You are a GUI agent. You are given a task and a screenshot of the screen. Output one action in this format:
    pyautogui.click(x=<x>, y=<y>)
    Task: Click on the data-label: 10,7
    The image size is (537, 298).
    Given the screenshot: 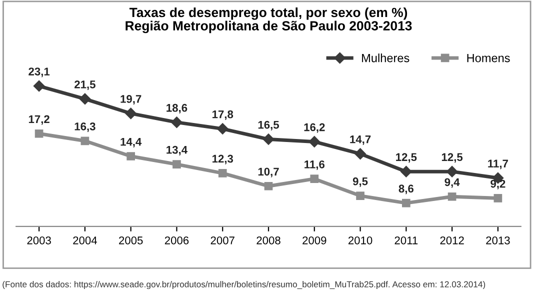 What is the action you would take?
    pyautogui.click(x=268, y=173)
    